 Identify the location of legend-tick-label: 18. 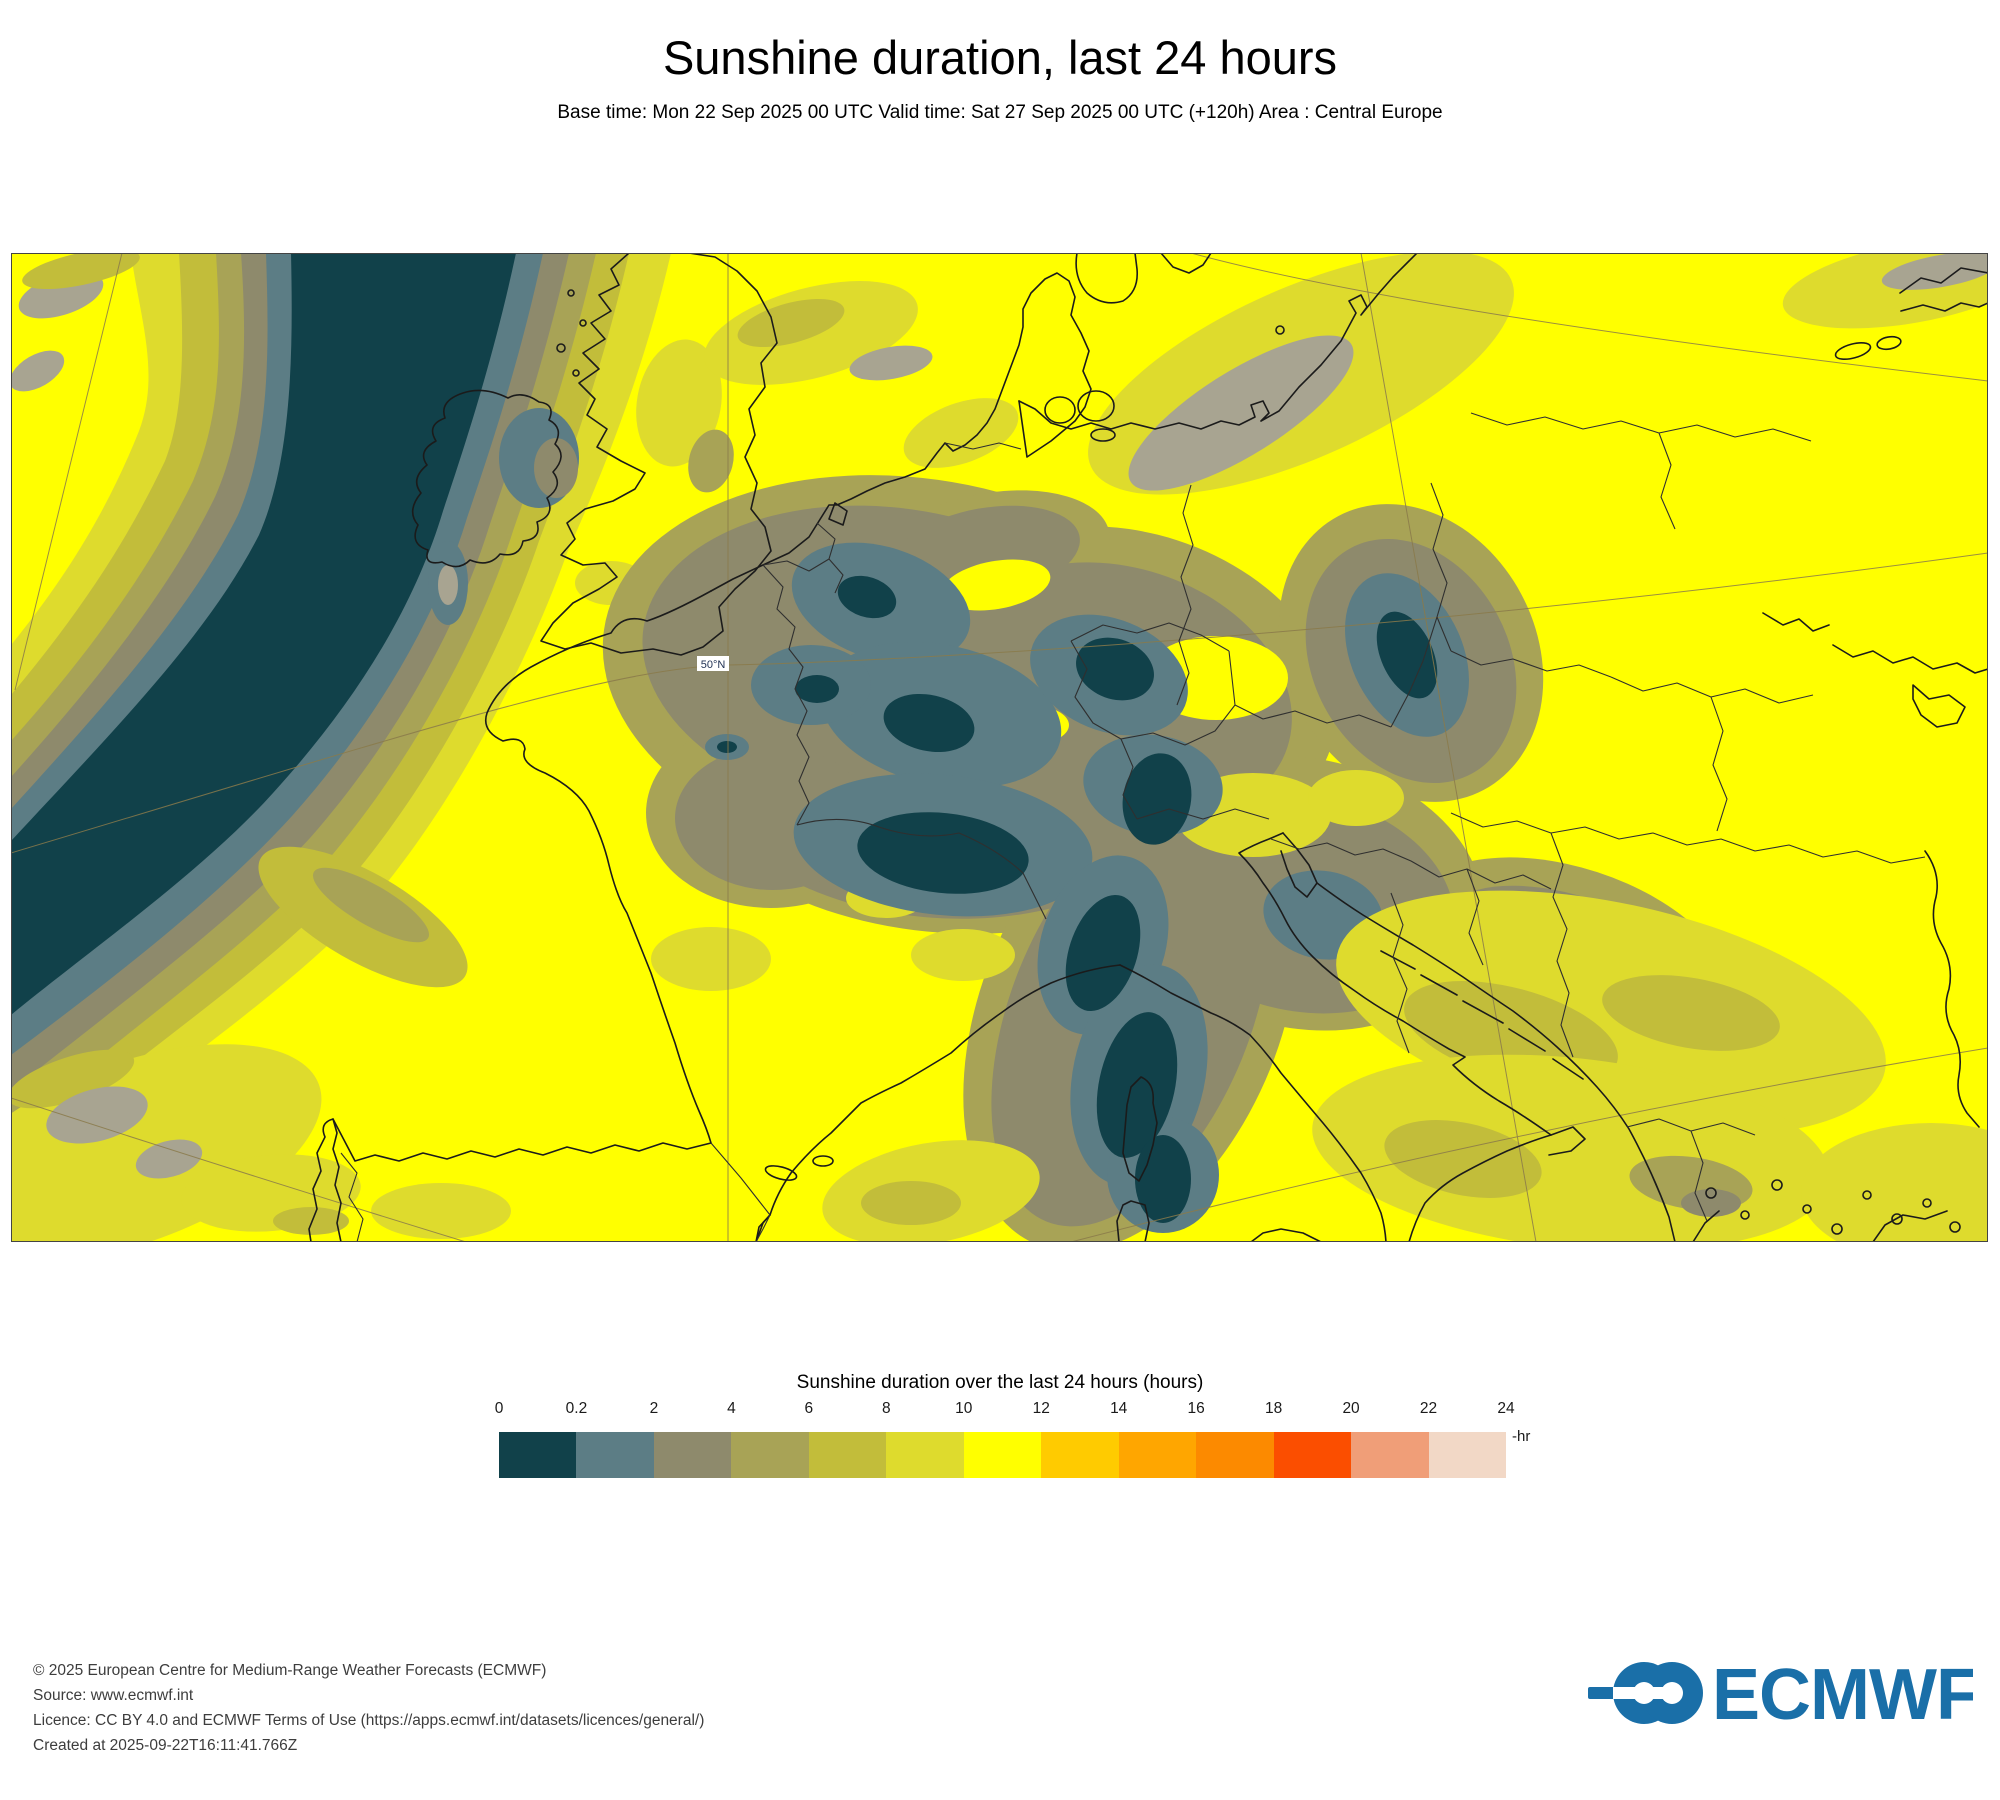
(1273, 1408).